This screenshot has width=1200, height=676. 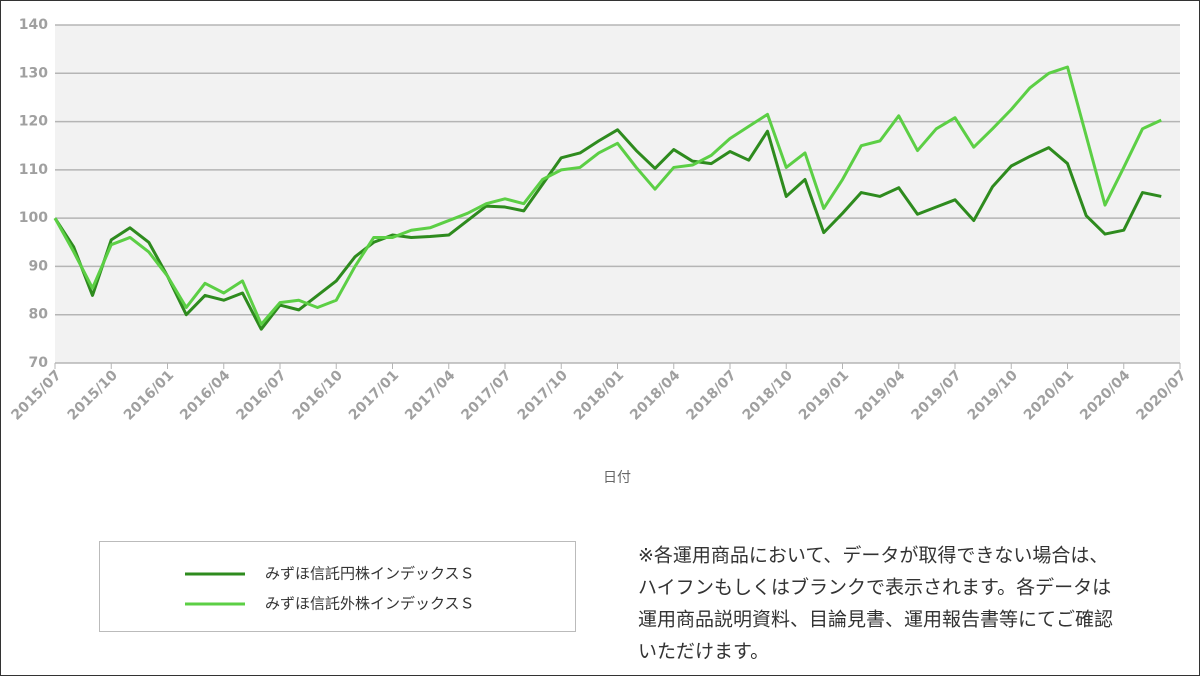 I want to click on note-line: ※各運用商品において、データが取得できない場合は、, so click(x=873, y=556).